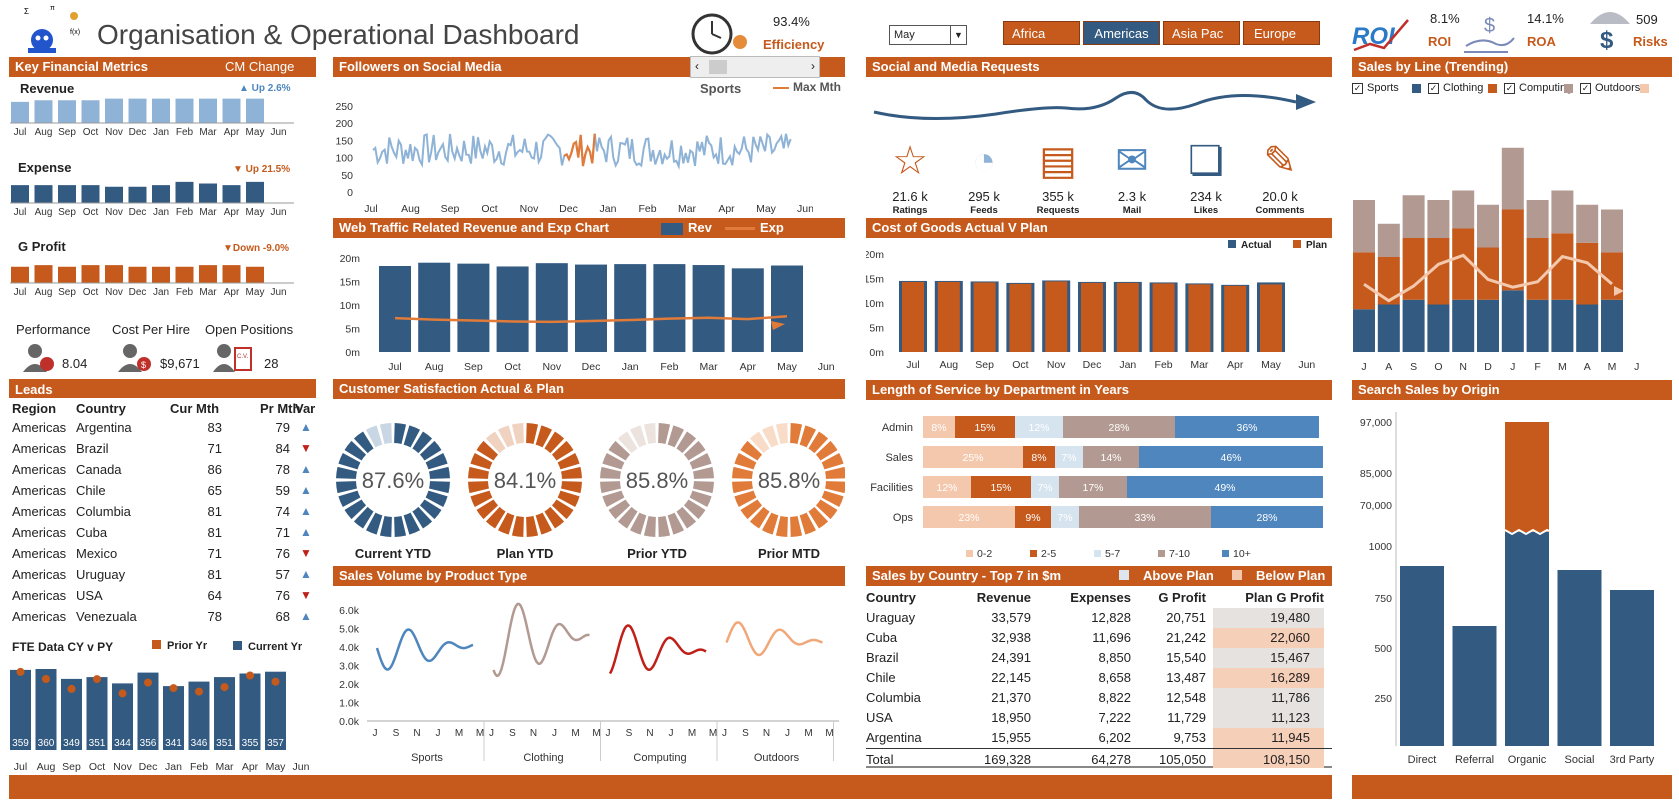 This screenshot has width=1679, height=806. I want to click on scroll-right-icon: ›, so click(813, 66).